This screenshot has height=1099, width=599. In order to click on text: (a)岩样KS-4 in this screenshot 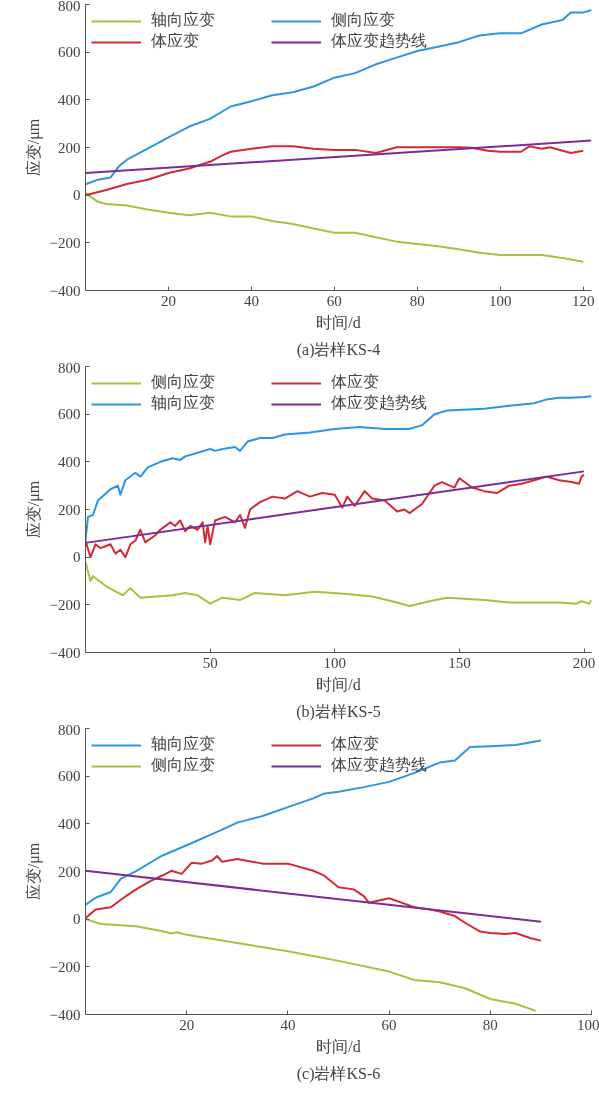, I will do `click(338, 349)`.